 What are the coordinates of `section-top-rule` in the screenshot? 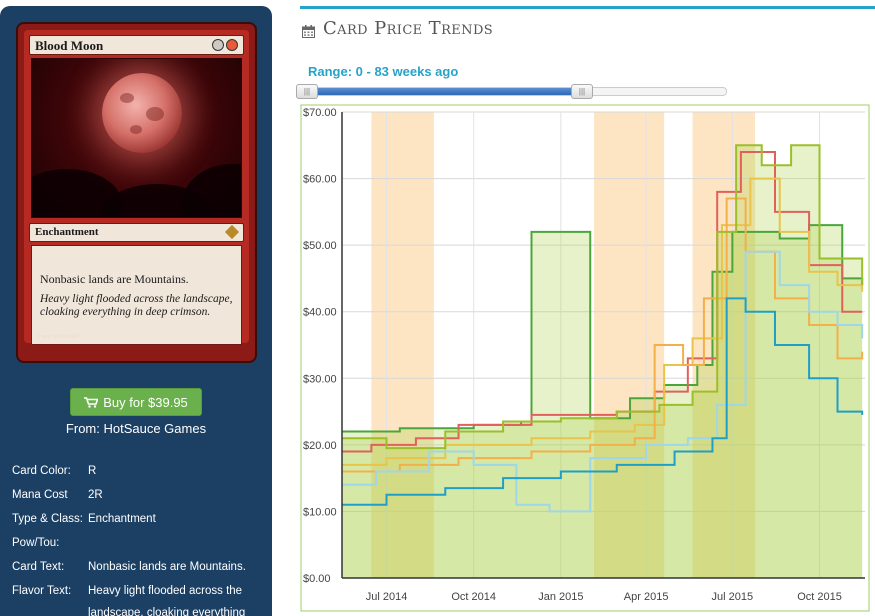 It's located at (587, 7).